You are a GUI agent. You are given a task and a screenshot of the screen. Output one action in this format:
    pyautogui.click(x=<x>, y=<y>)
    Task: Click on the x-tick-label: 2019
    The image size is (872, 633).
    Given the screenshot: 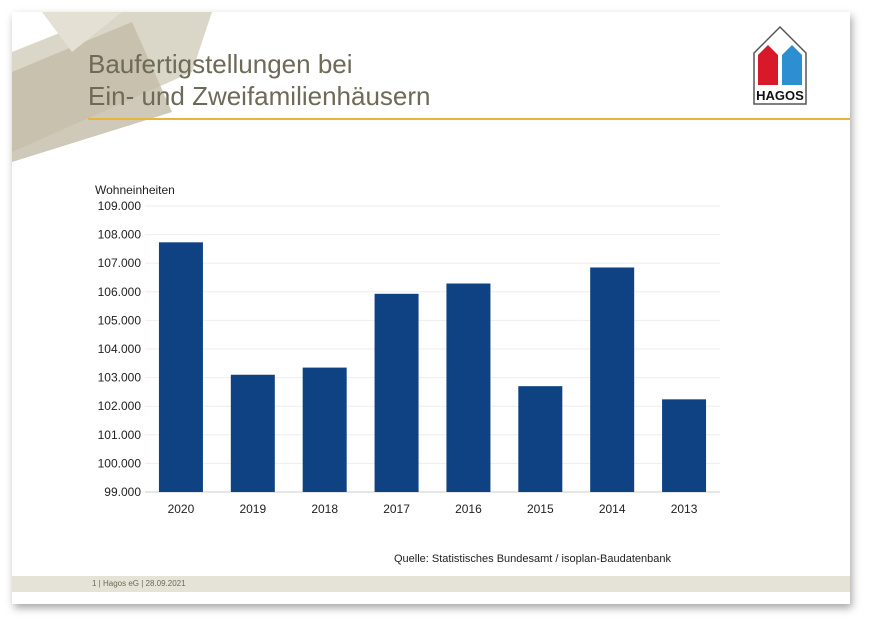 What is the action you would take?
    pyautogui.click(x=252, y=509)
    